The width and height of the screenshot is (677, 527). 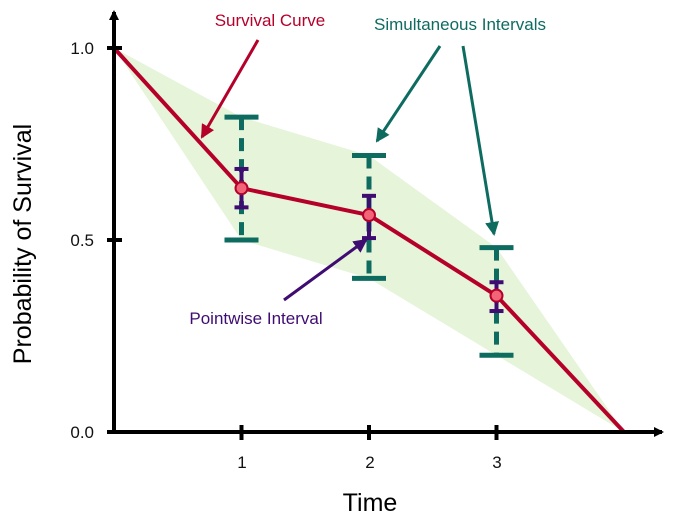 I want to click on simultaneous-intervals-annotation: Simultaneous Intervals, so click(x=460, y=24).